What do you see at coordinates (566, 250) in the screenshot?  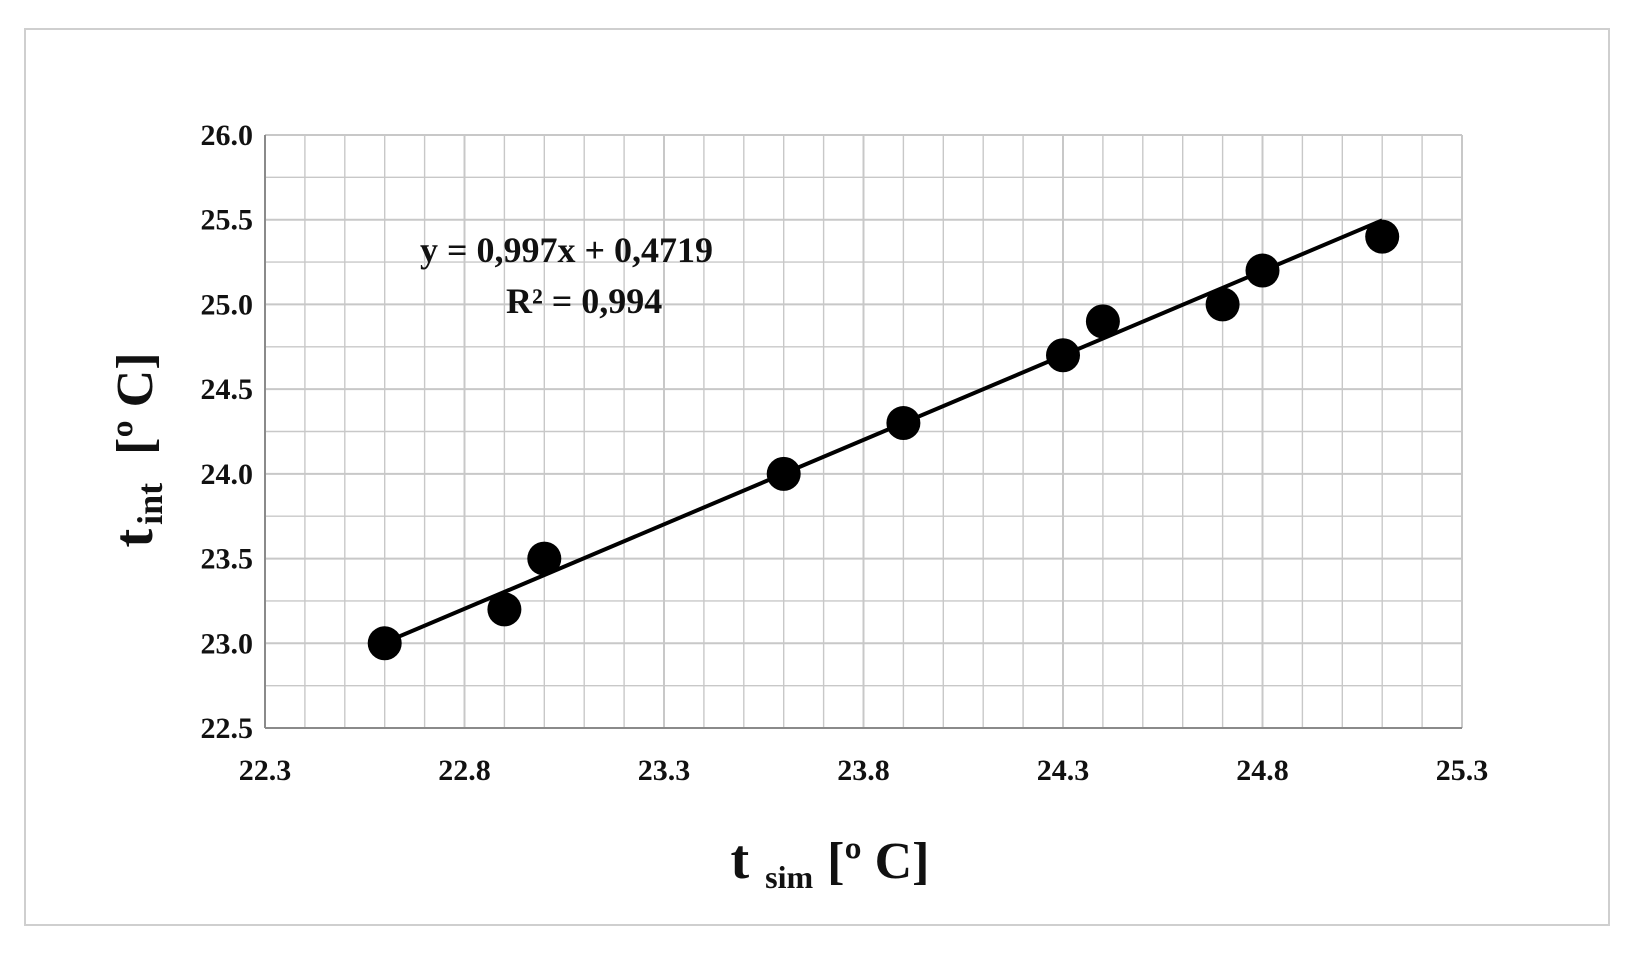 I see `trendline-equation: y = 0,997x + 0,4719` at bounding box center [566, 250].